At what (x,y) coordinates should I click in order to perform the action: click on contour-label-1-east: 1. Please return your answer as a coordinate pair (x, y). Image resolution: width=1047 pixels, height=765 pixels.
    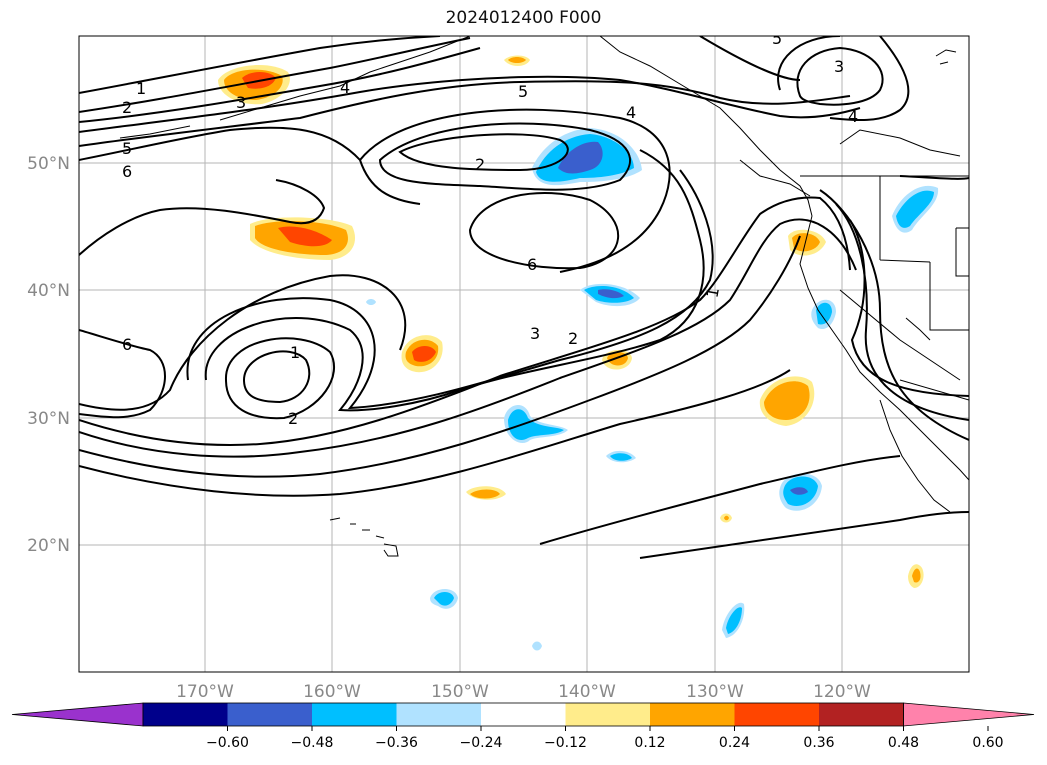
    Looking at the image, I should click on (712, 292).